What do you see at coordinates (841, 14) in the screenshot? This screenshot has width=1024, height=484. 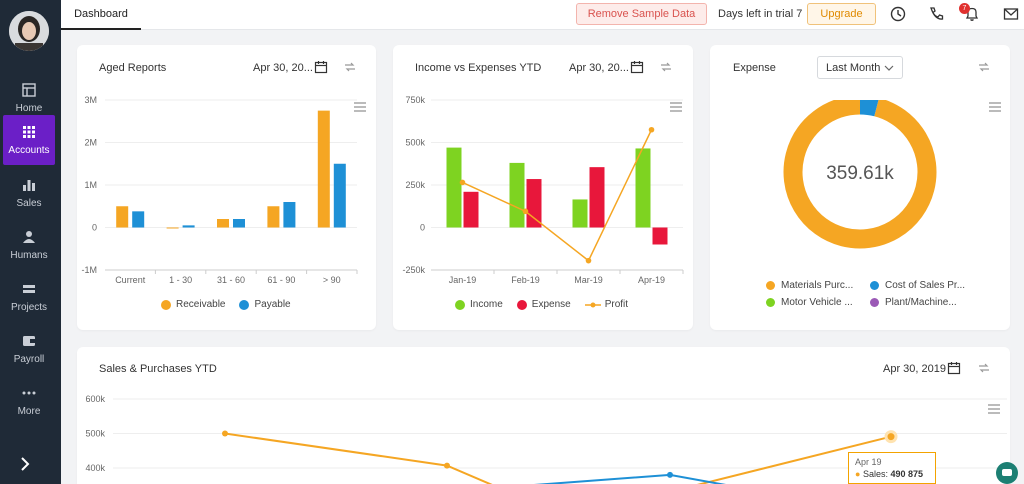 I see `upgrade-button: Upgrade` at bounding box center [841, 14].